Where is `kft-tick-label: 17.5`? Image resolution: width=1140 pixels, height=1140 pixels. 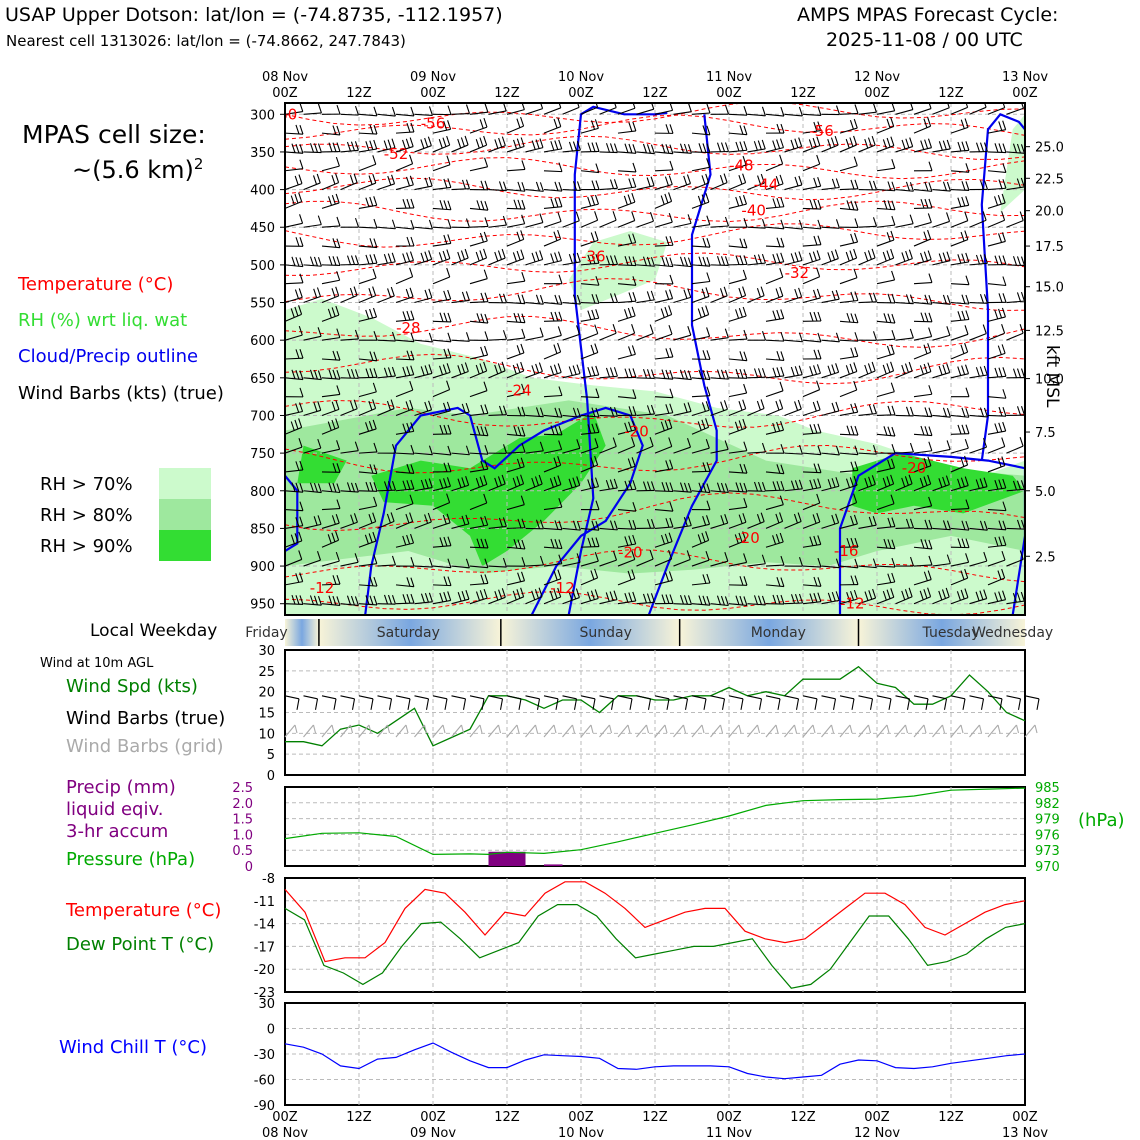 kft-tick-label: 17.5 is located at coordinates (1049, 247).